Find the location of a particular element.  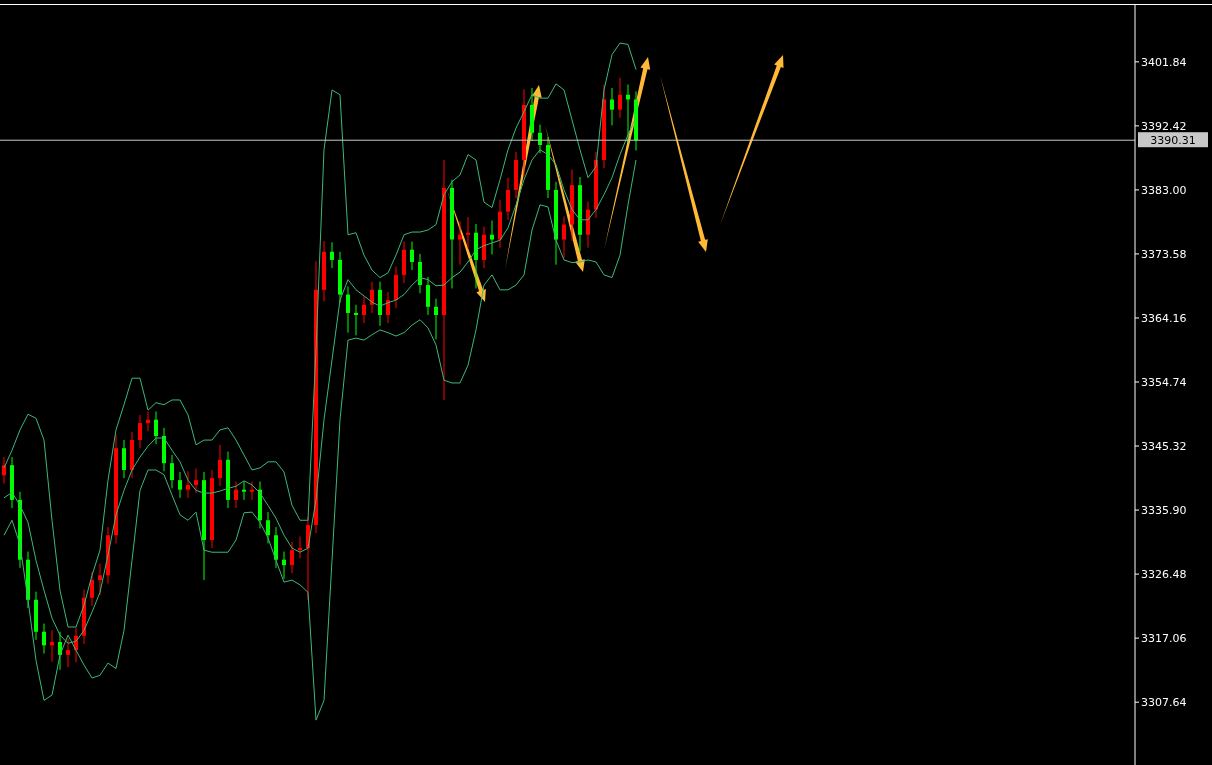

ref-line-label: 3390.31 is located at coordinates (1173, 141).